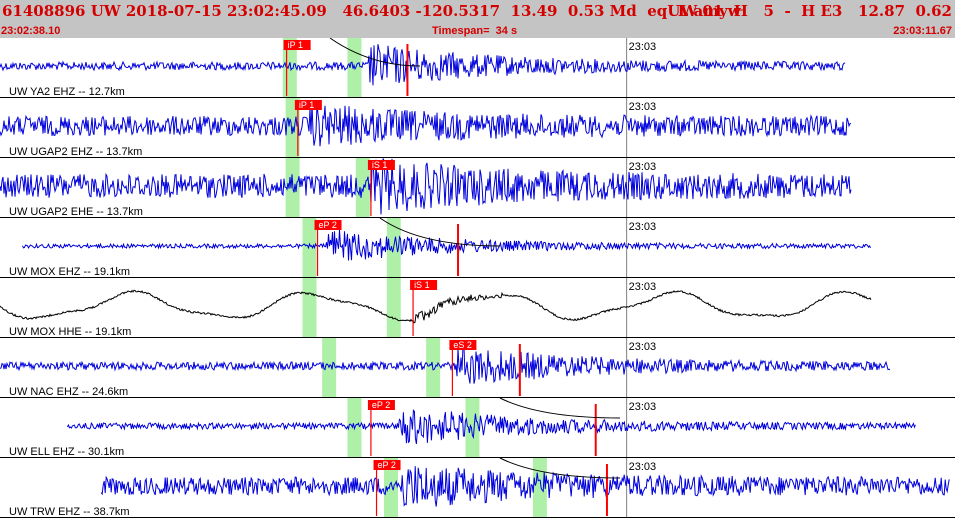 Image resolution: width=955 pixels, height=520 pixels. I want to click on station-label: UW MOX HHE -- 19.1km, so click(70, 332).